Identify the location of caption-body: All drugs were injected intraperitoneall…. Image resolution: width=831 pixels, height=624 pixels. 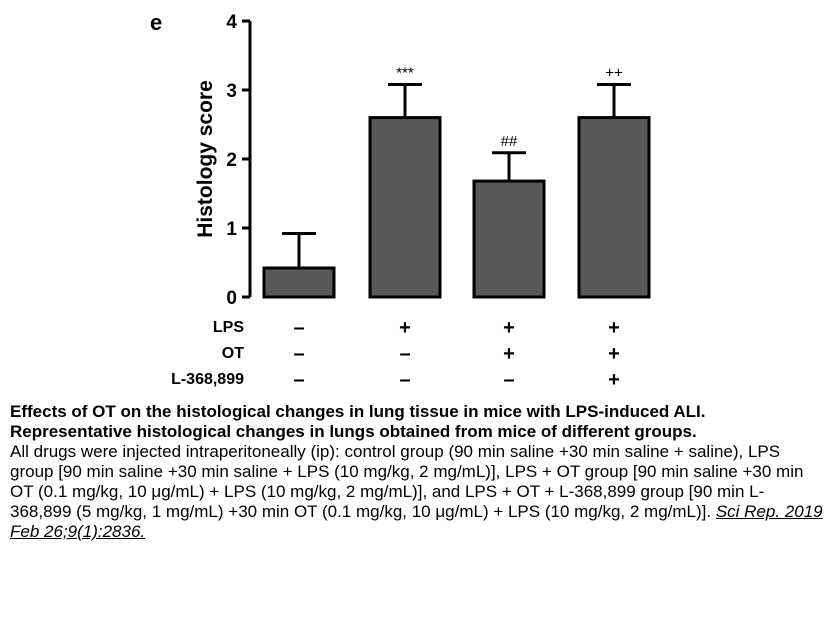
(407, 481).